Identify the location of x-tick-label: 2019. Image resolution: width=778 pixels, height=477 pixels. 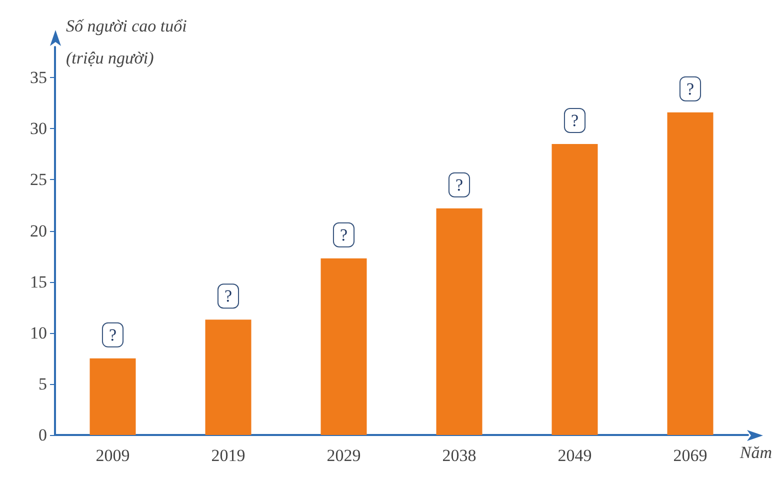
(228, 455).